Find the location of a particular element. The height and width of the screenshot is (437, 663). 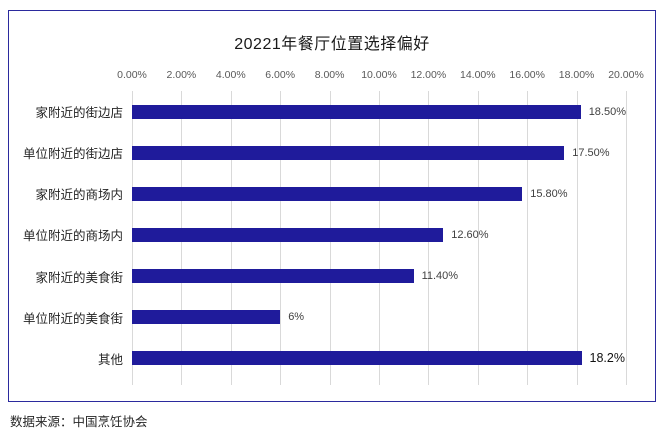

bar-row: 单位附近的街边店 17.50% is located at coordinates (324, 152).